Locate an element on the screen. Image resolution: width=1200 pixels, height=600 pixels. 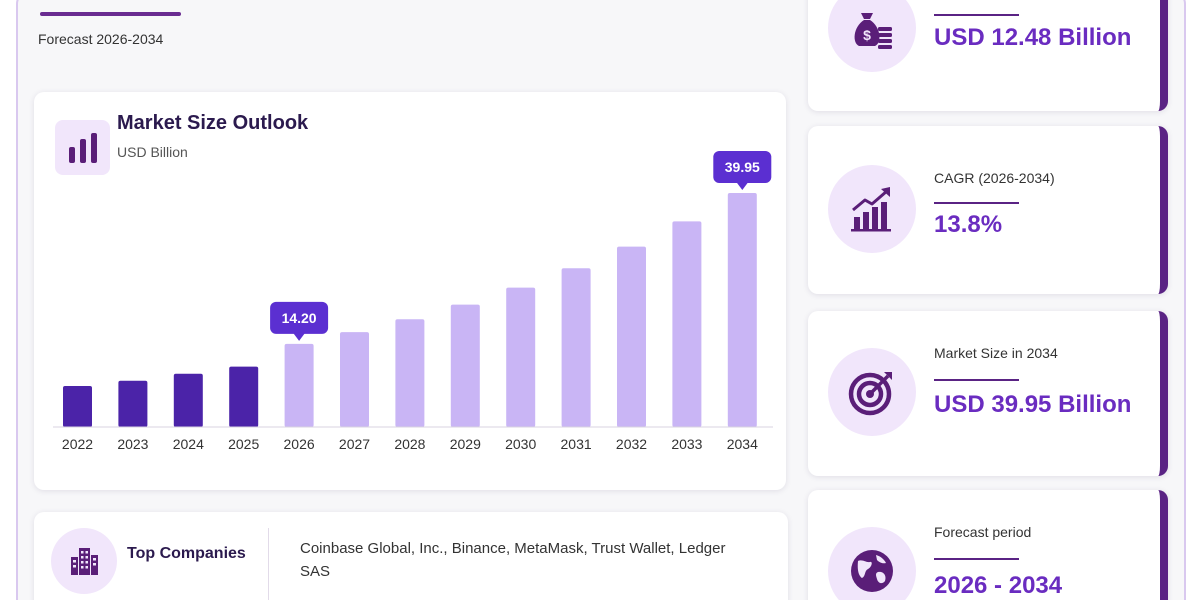
globe-icon is located at coordinates (872, 563).